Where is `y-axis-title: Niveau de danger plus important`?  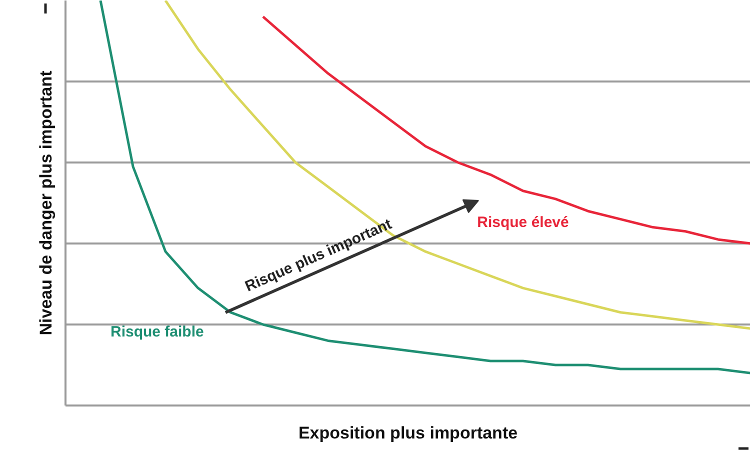
y-axis-title: Niveau de danger plus important is located at coordinates (46, 203).